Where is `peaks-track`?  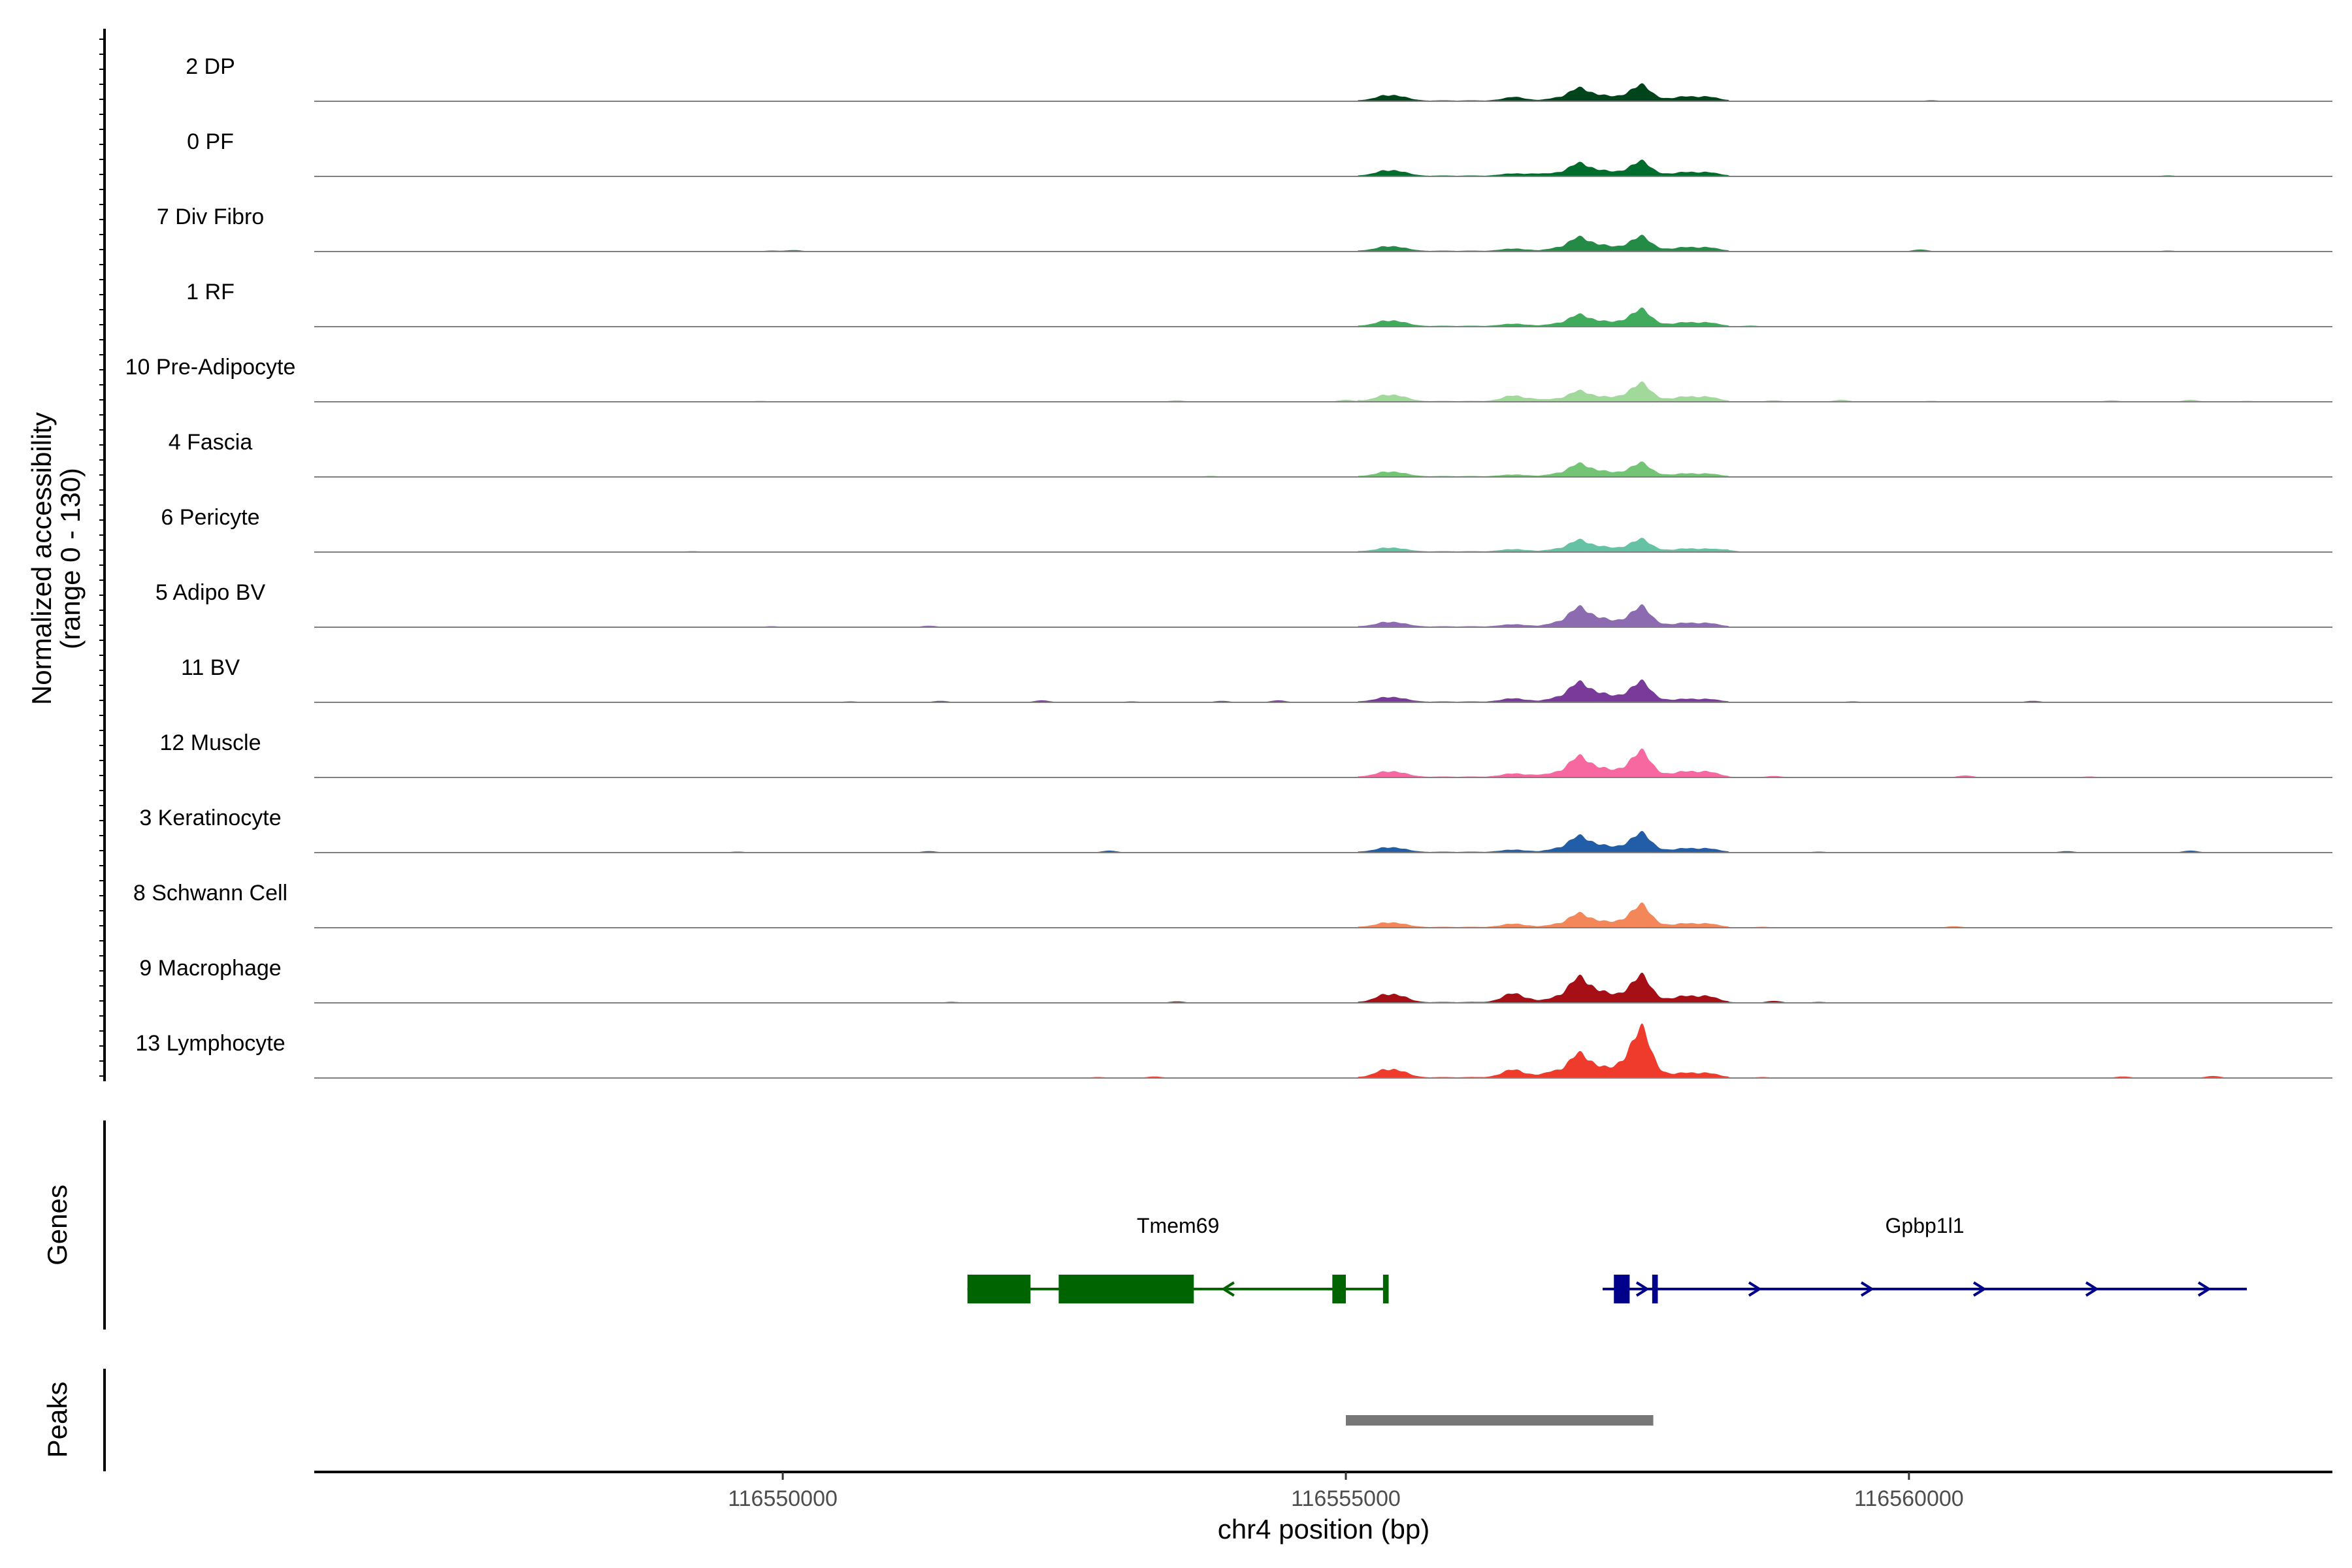 peaks-track is located at coordinates (1499, 1420).